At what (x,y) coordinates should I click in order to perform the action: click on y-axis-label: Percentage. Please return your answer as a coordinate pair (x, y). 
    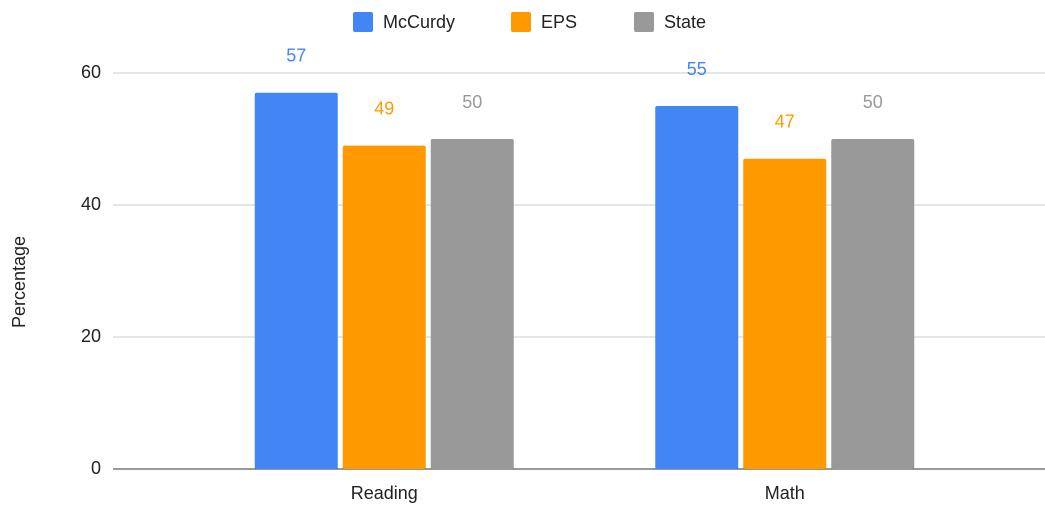
    Looking at the image, I should click on (19, 282).